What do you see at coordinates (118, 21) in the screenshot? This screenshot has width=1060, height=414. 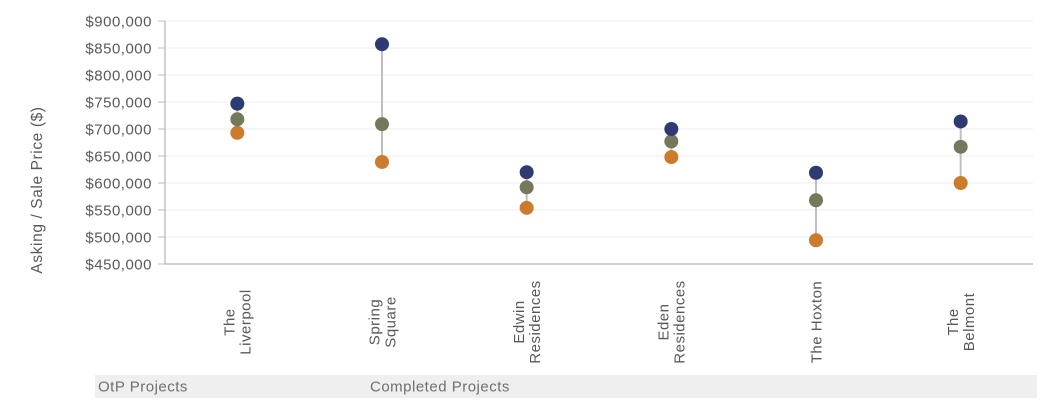 I see `y-tick-label: $900,000` at bounding box center [118, 21].